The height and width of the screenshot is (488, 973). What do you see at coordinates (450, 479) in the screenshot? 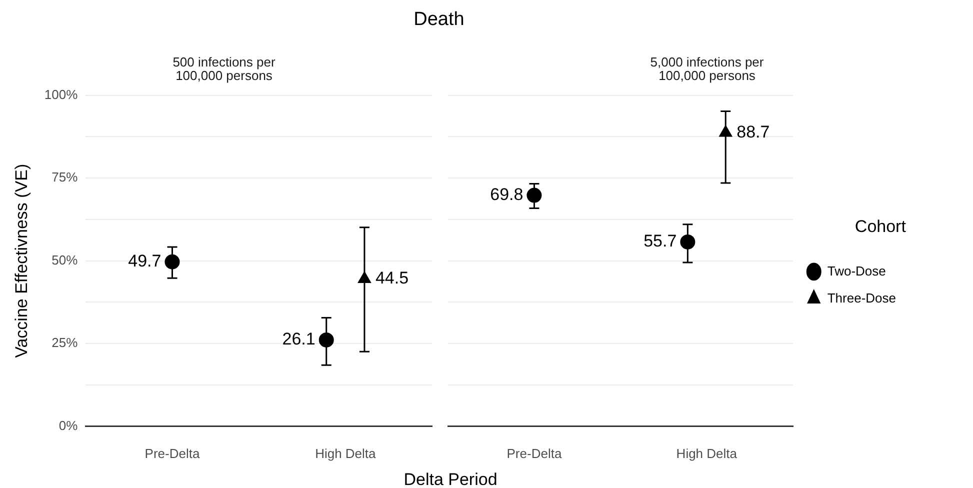
I see `x-axis-title: Delta Period` at bounding box center [450, 479].